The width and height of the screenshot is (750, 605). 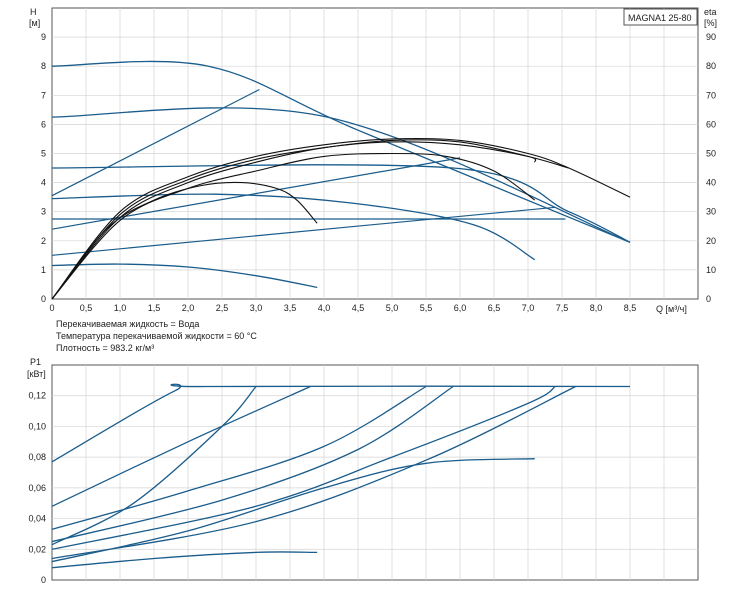 I want to click on h-axis-label: H, so click(x=33, y=12).